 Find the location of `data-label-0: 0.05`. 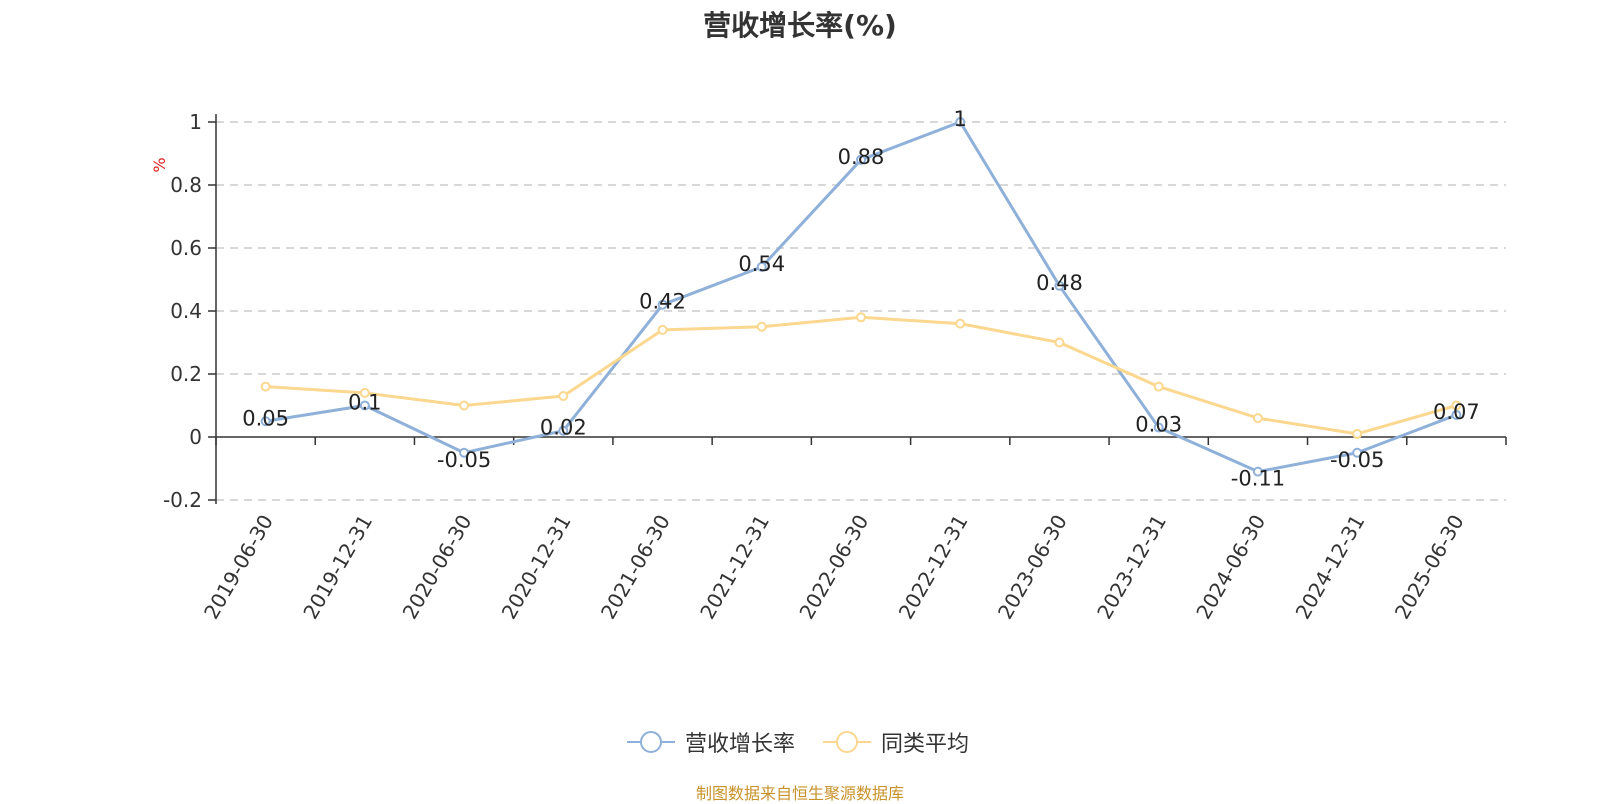

data-label-0: 0.05 is located at coordinates (265, 418).